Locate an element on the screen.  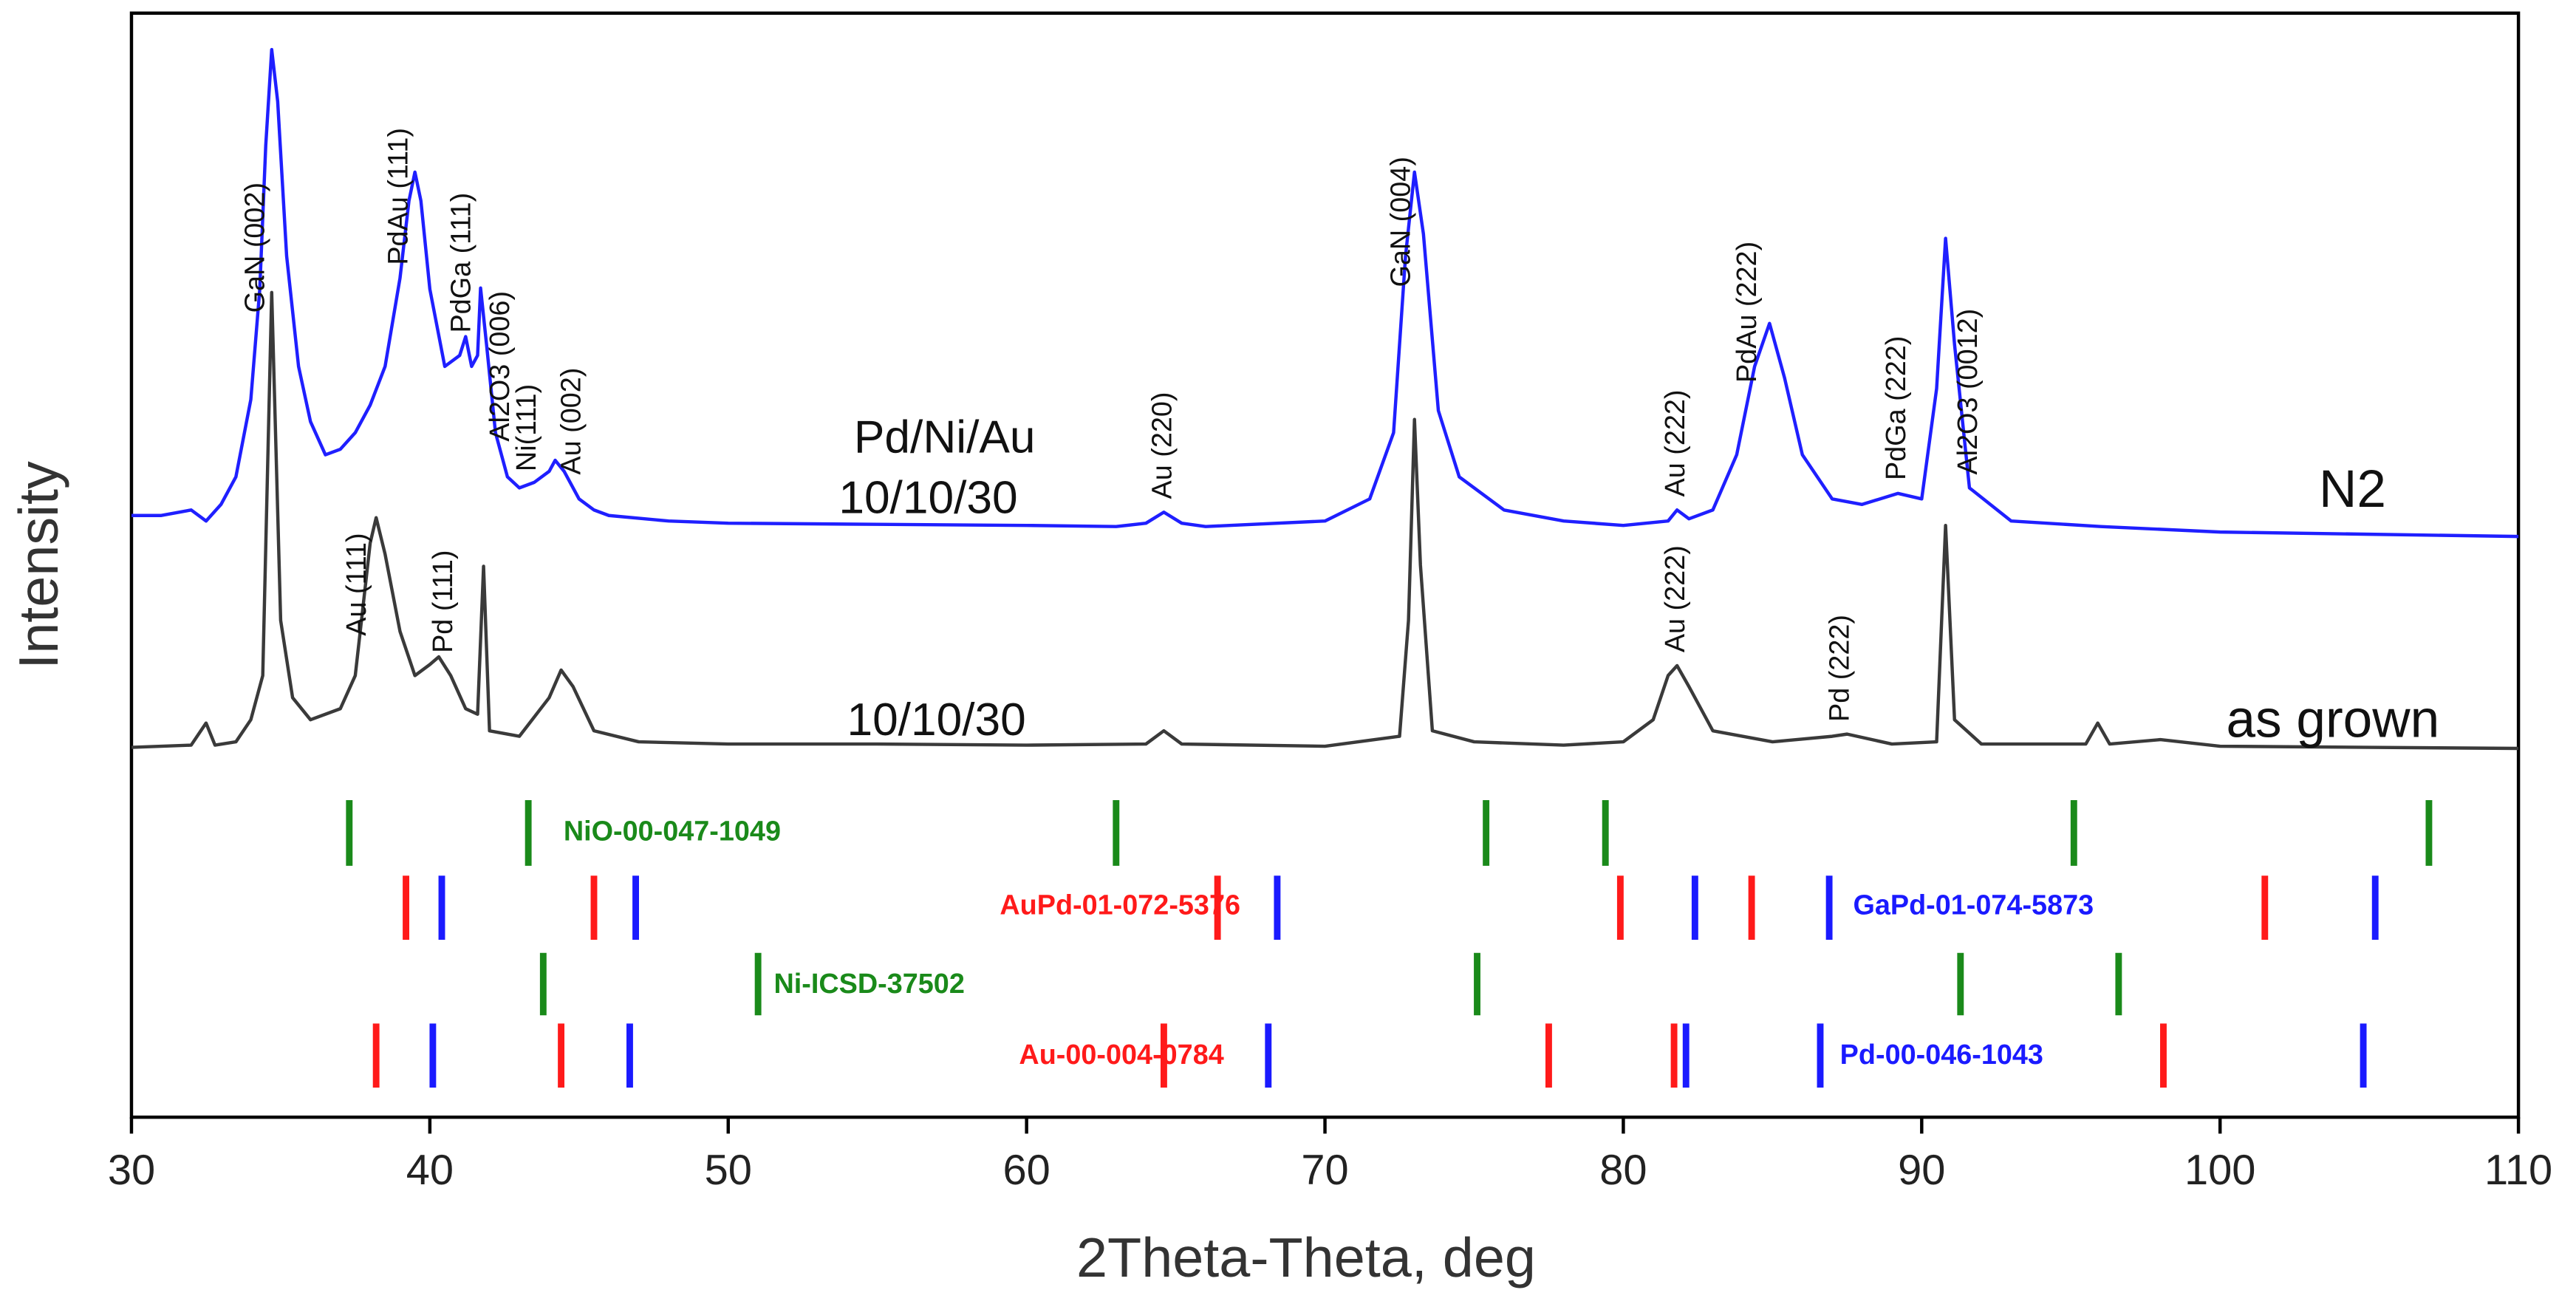
peak-label: GaN (002) is located at coordinates (256, 247).